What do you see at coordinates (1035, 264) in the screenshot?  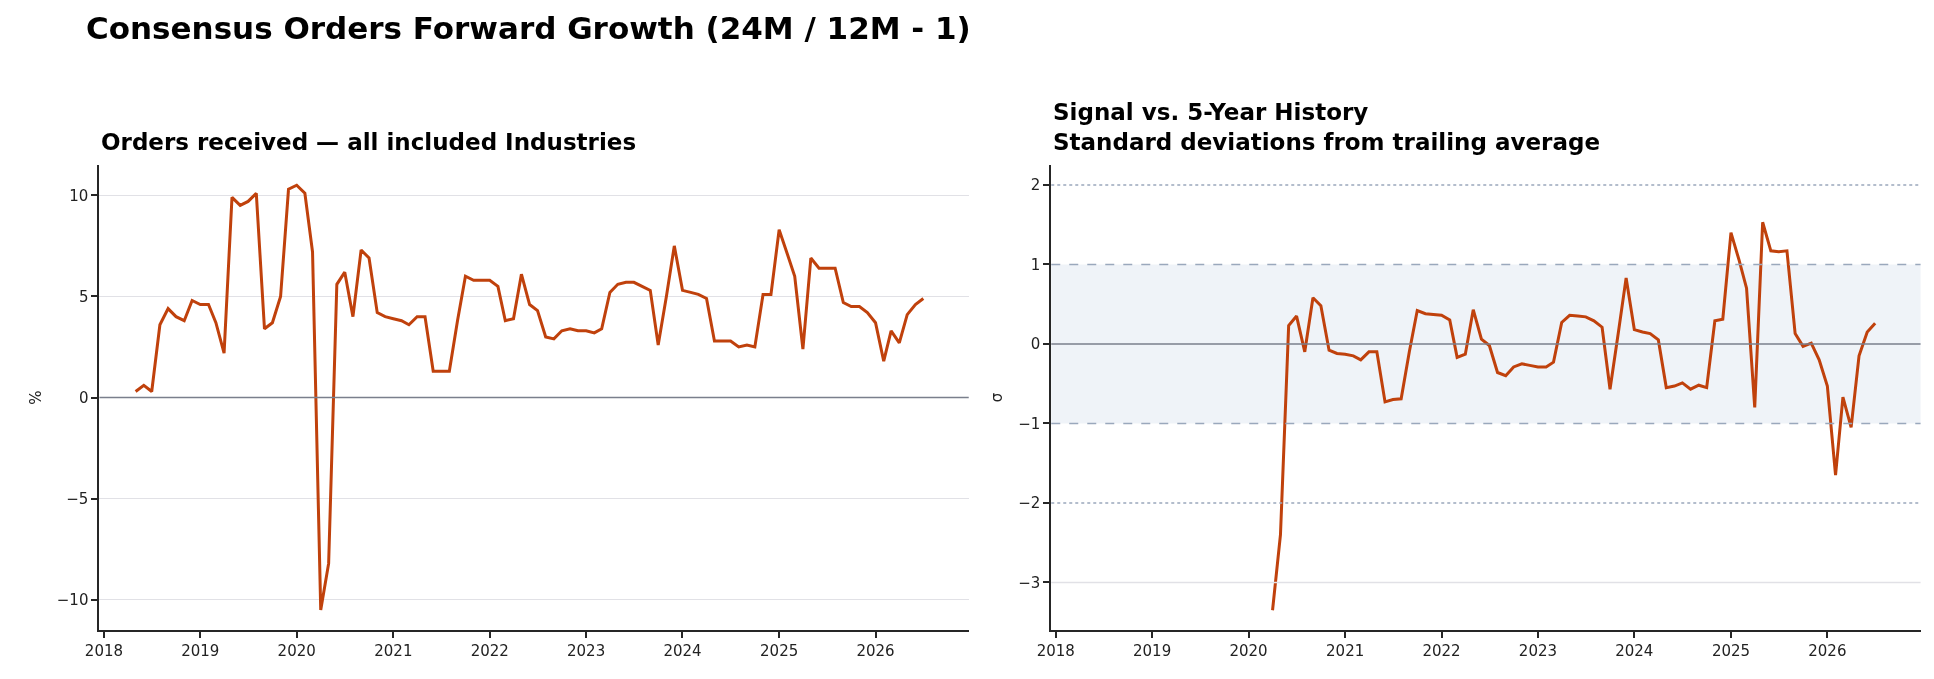 I see `y-tick-label: 1` at bounding box center [1035, 264].